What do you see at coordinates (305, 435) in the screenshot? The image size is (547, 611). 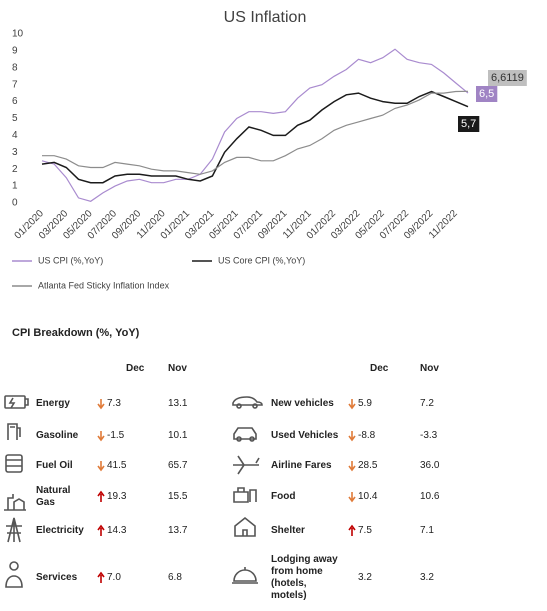 I see `row-label: Used Vehicles` at bounding box center [305, 435].